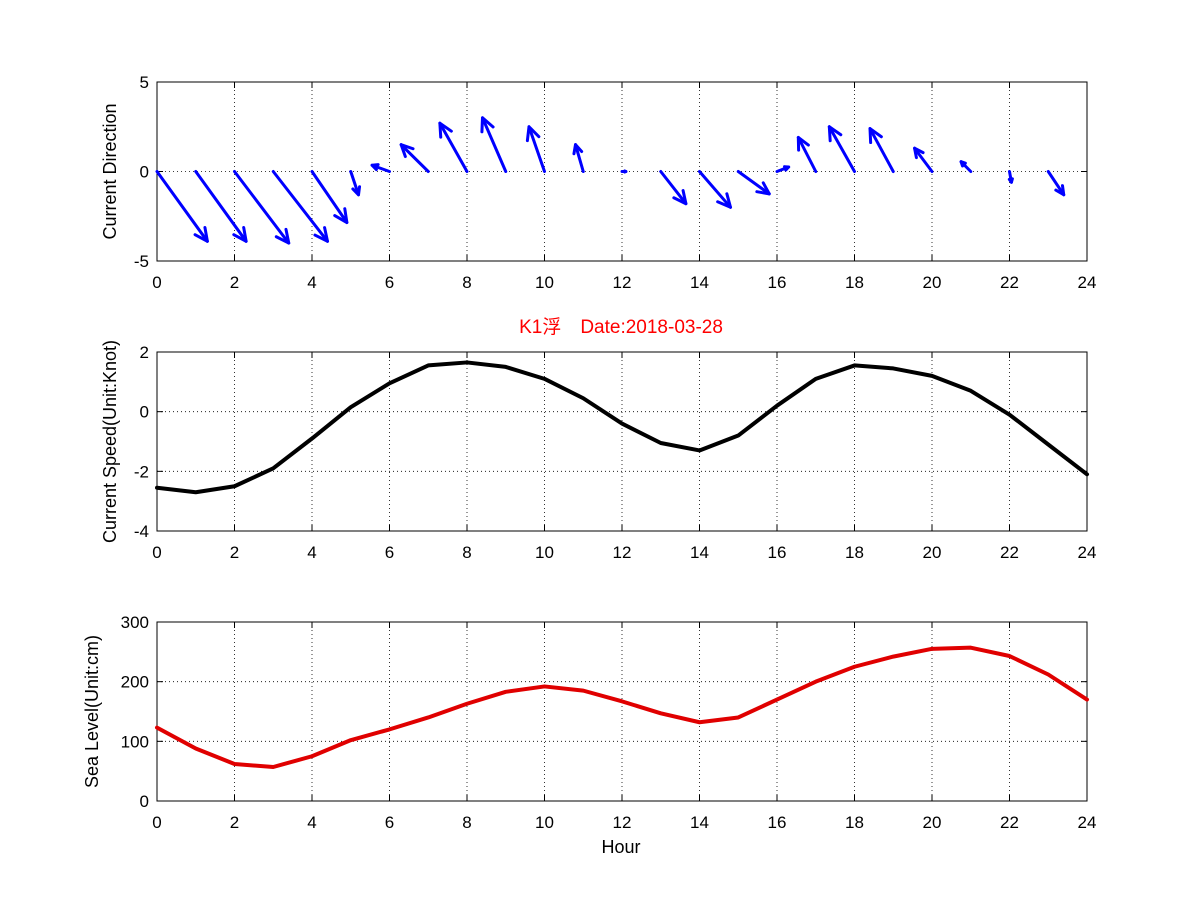  Describe the element at coordinates (141, 531) in the screenshot. I see `y-tick-label: -4` at that location.